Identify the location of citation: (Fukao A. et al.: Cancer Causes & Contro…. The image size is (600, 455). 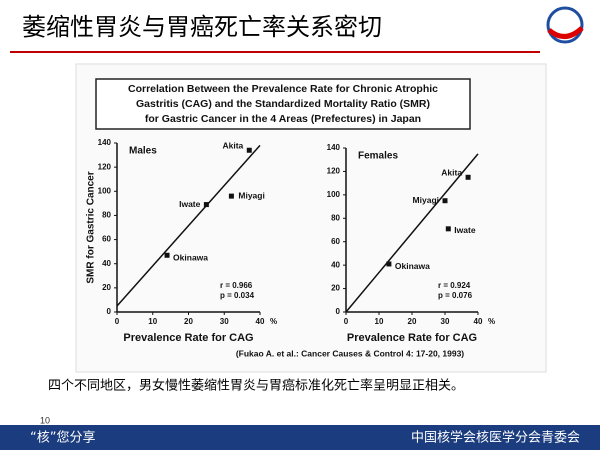
(350, 353).